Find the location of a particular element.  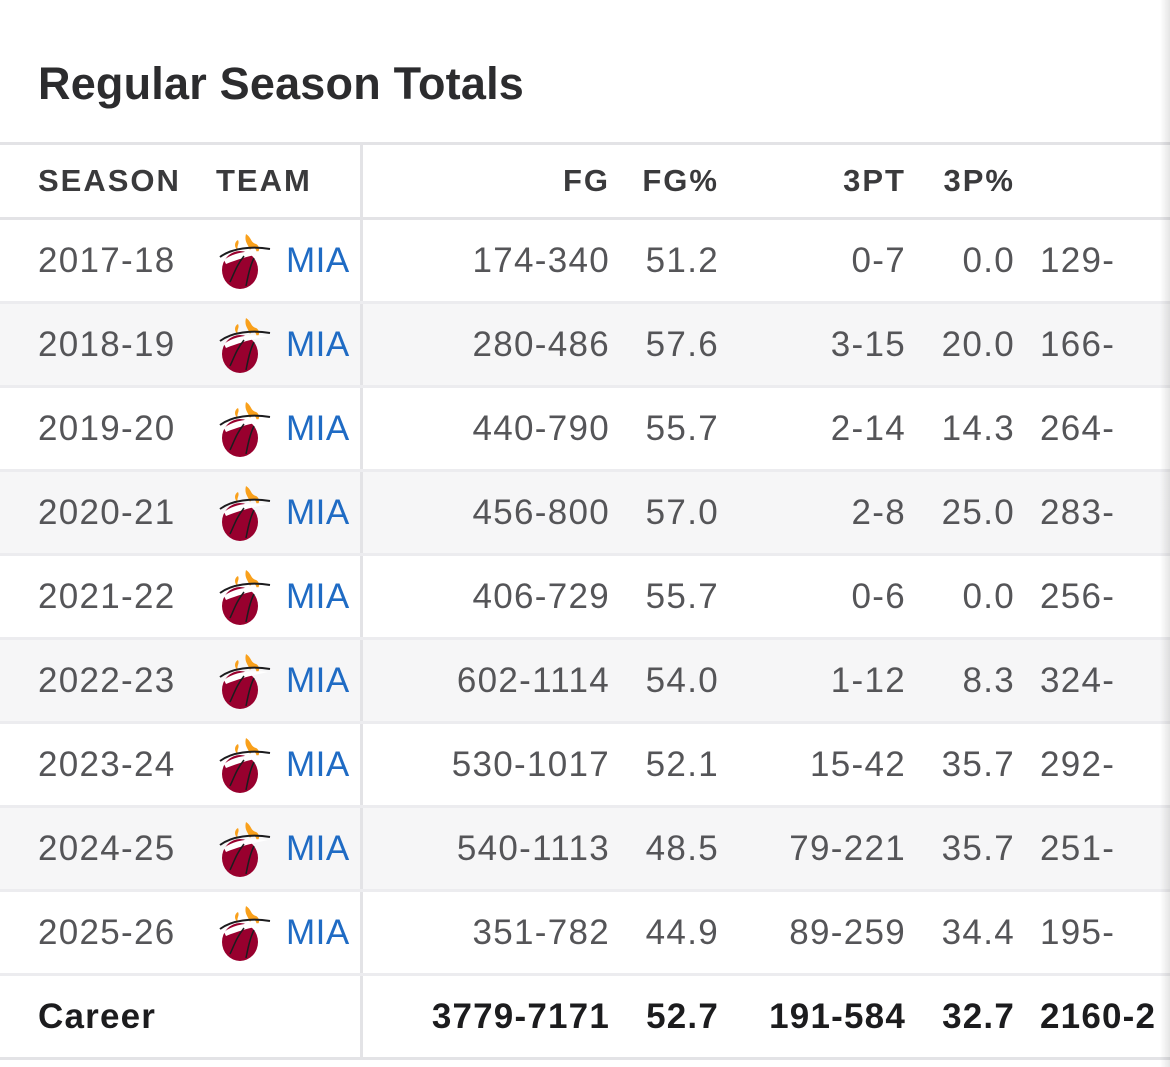

3p-pct-cell: 14.3 is located at coordinates (965, 428).